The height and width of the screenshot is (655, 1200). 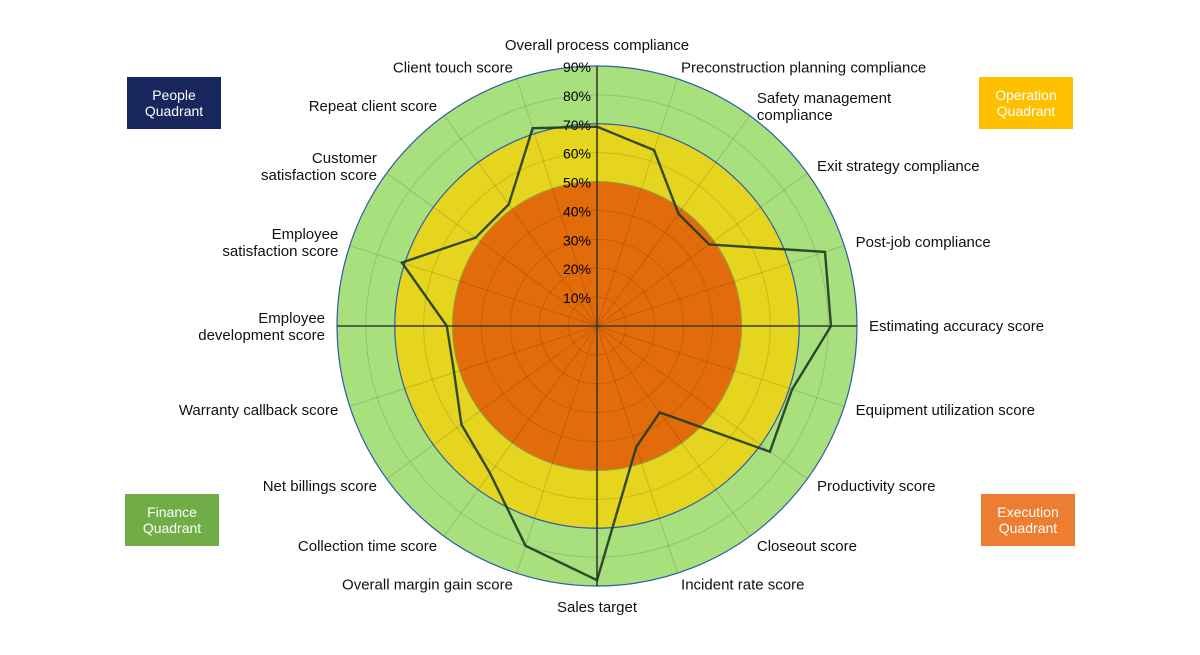 What do you see at coordinates (427, 585) in the screenshot?
I see `category-label: Overall margin gain score` at bounding box center [427, 585].